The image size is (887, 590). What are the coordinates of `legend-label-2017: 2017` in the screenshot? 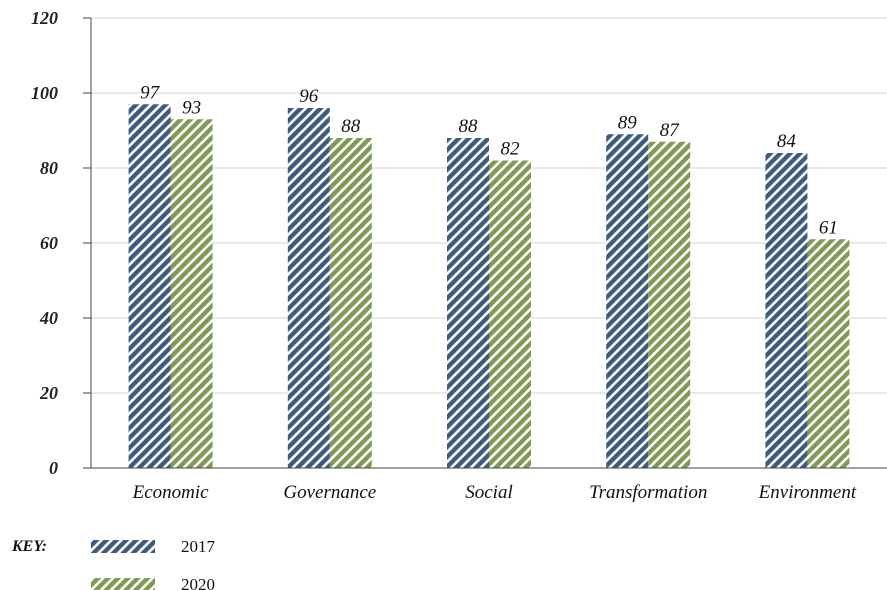 It's located at (198, 546).